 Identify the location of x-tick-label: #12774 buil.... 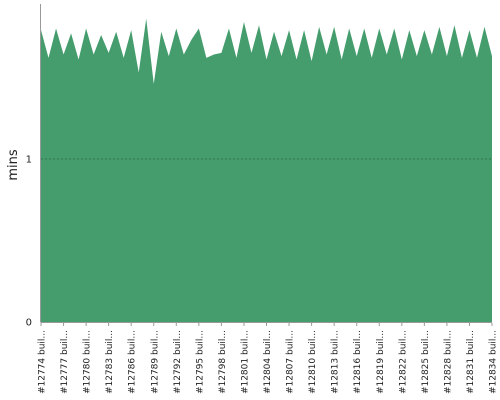
(43, 362).